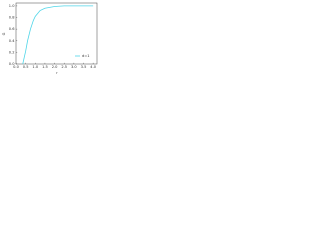 Image resolution: width=320 pixels, height=240 pixels. What do you see at coordinates (12, 64) in the screenshot?
I see `y-tick-label: 0.0` at bounding box center [12, 64].